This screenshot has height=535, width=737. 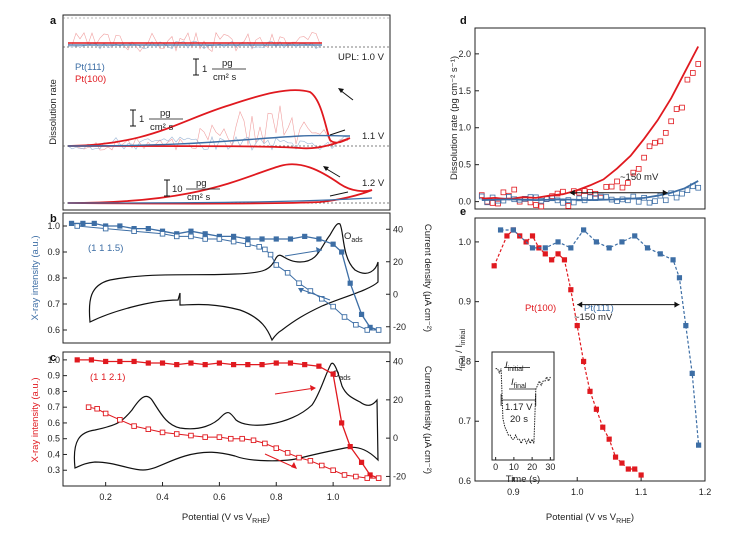 I want to click on c-xtick-label: 1.0, so click(x=333, y=497).